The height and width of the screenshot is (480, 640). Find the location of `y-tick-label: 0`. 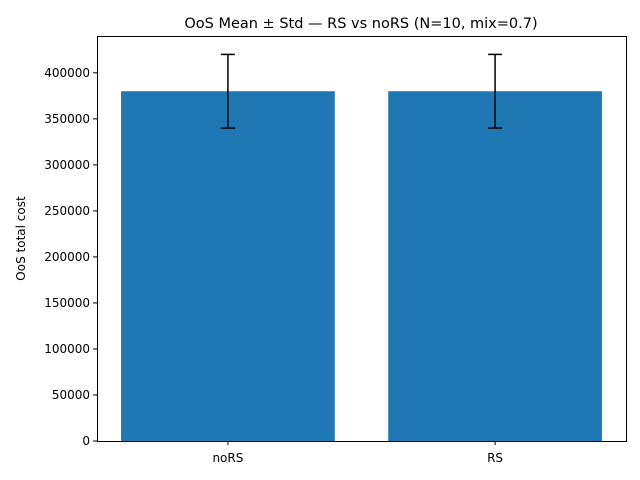

y-tick-label: 0 is located at coordinates (86, 441).